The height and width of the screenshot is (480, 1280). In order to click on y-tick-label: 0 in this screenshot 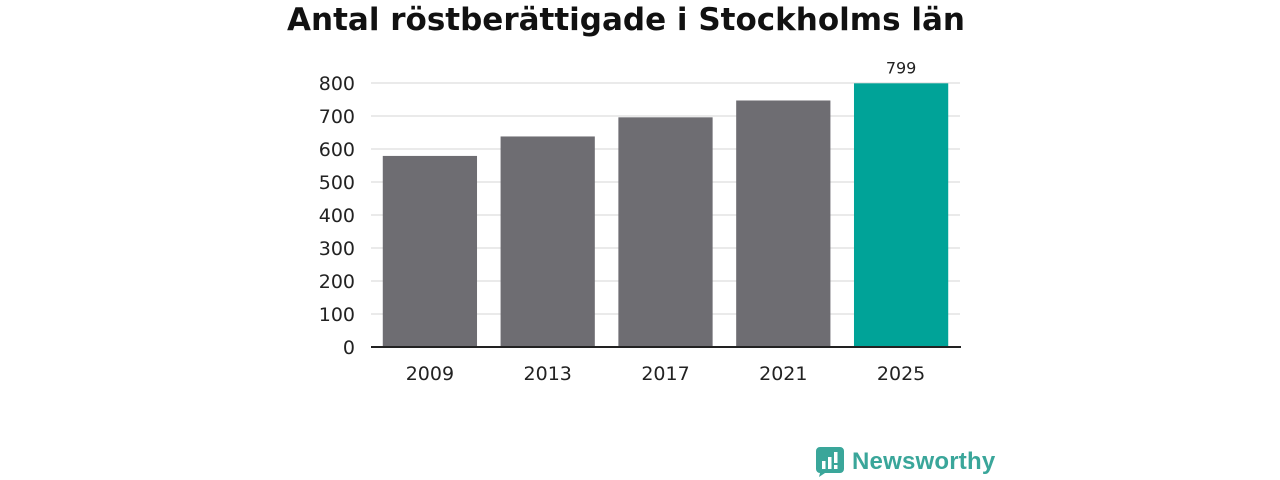, I will do `click(349, 348)`.